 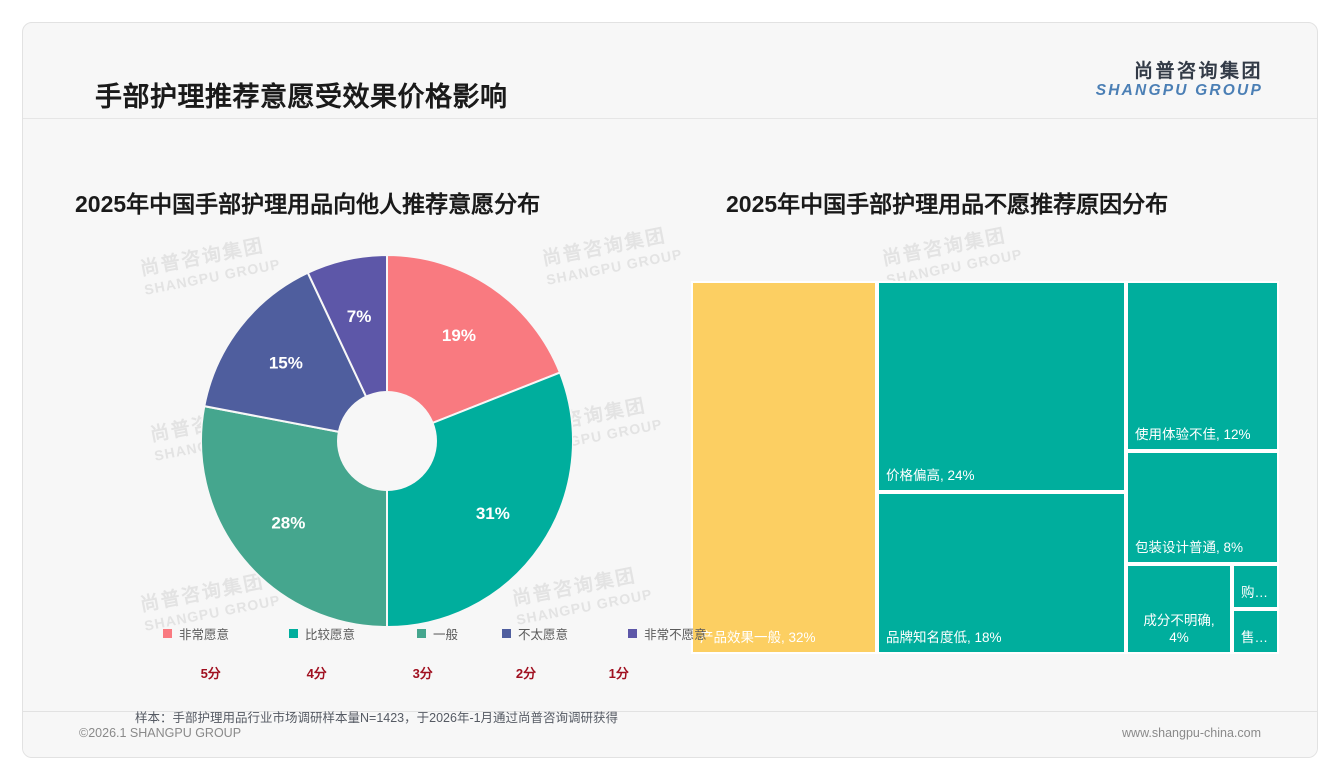 What do you see at coordinates (1202, 507) in the screenshot?
I see `treemap-cell: 包装设计普通, 8%` at bounding box center [1202, 507].